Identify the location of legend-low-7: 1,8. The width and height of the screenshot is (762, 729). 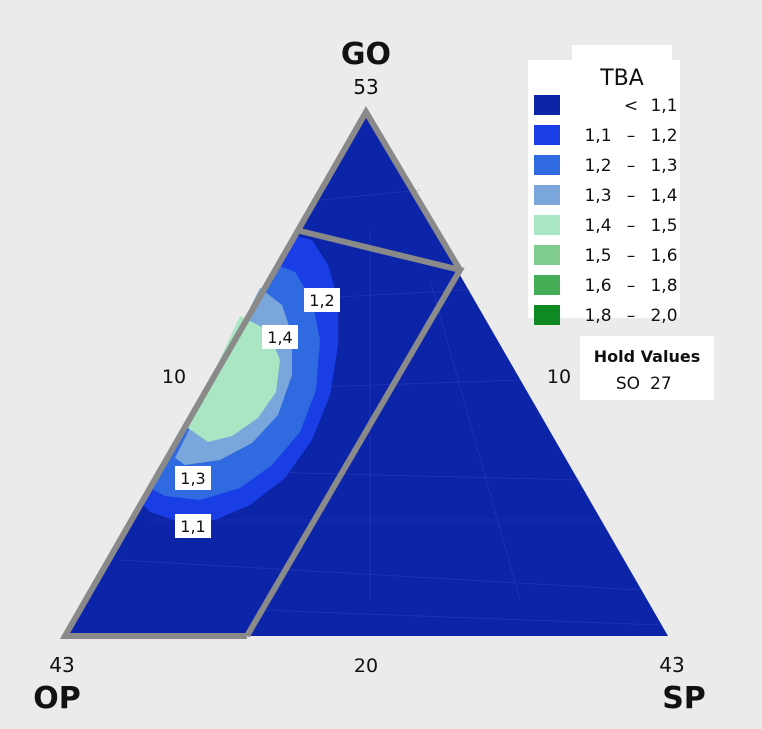
(597, 316).